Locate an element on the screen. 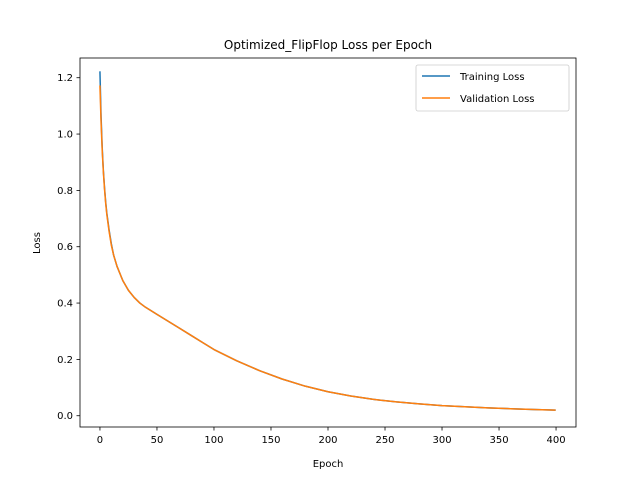  x-tick-label: 50 is located at coordinates (157, 440).